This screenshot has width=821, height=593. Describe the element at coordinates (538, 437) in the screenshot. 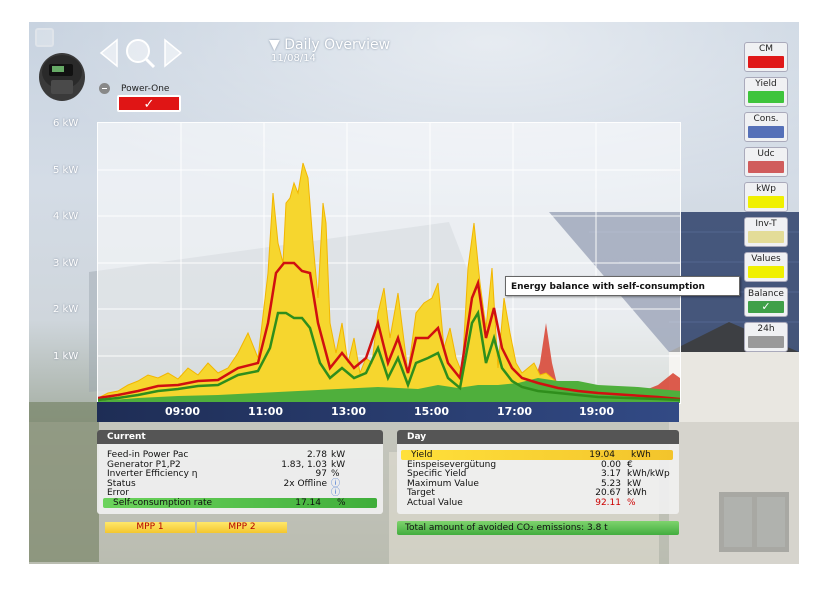

I see `day-panel-title: Day` at that location.